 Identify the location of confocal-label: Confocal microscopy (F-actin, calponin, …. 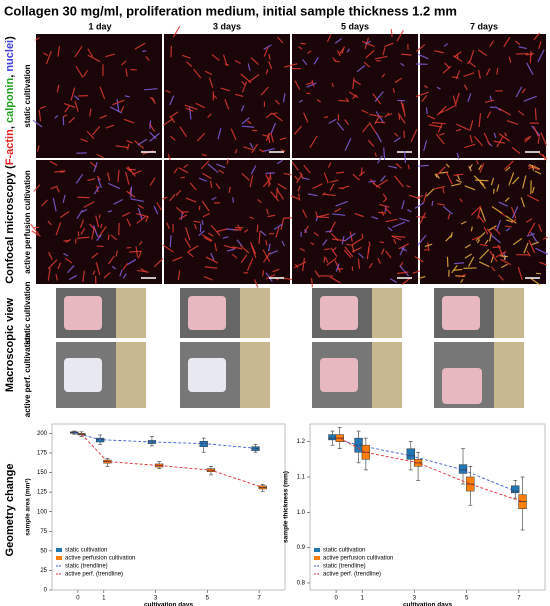
(10, 160).